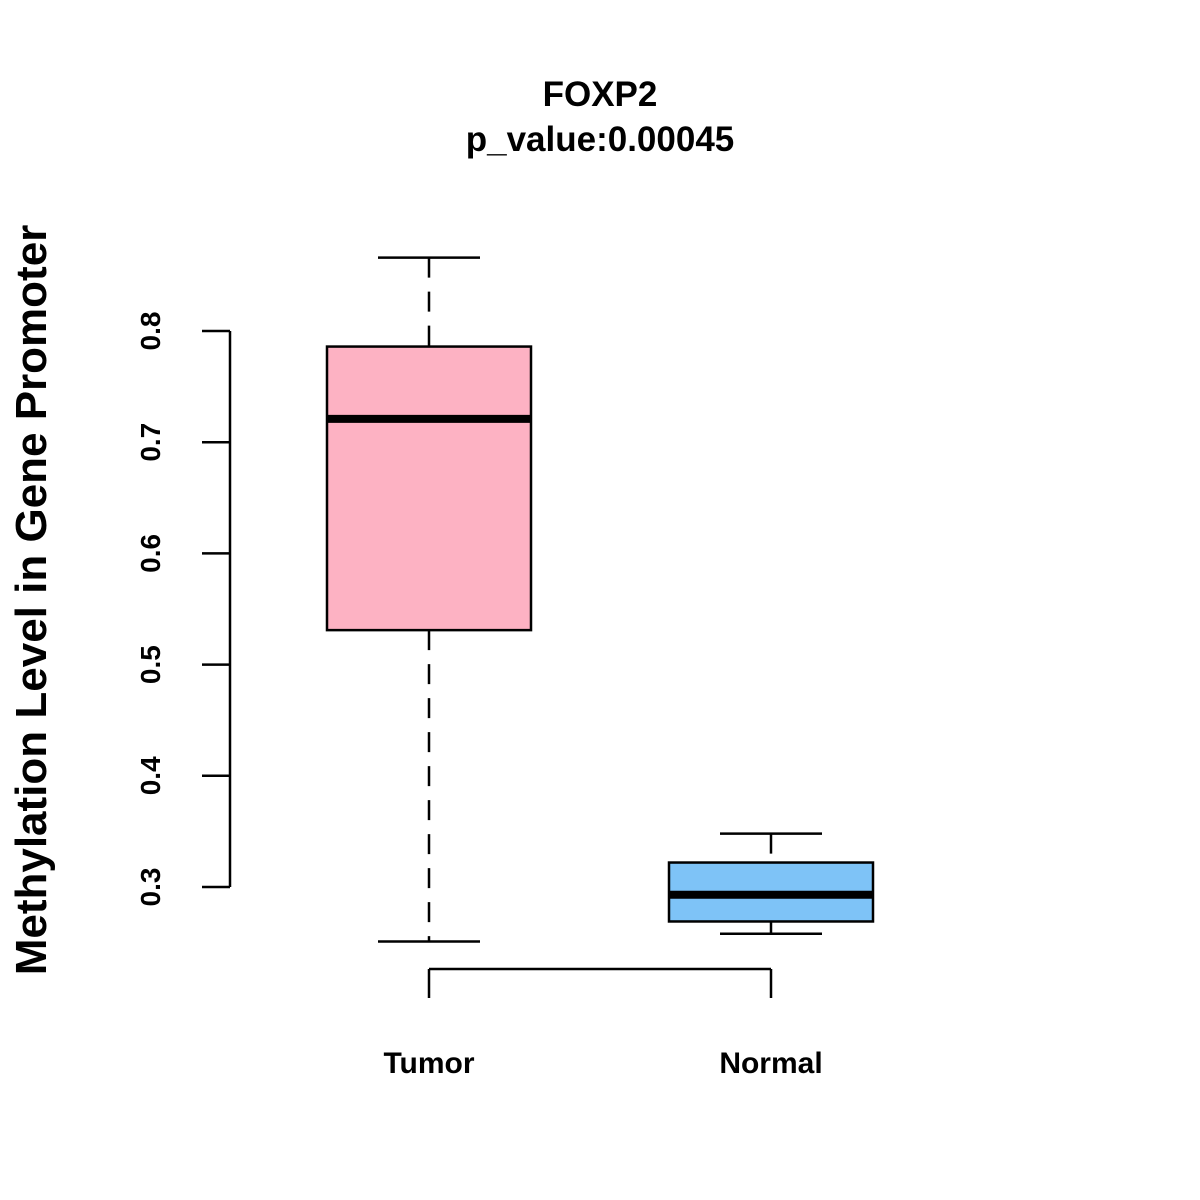  I want to click on box-tumor, so click(429, 599).